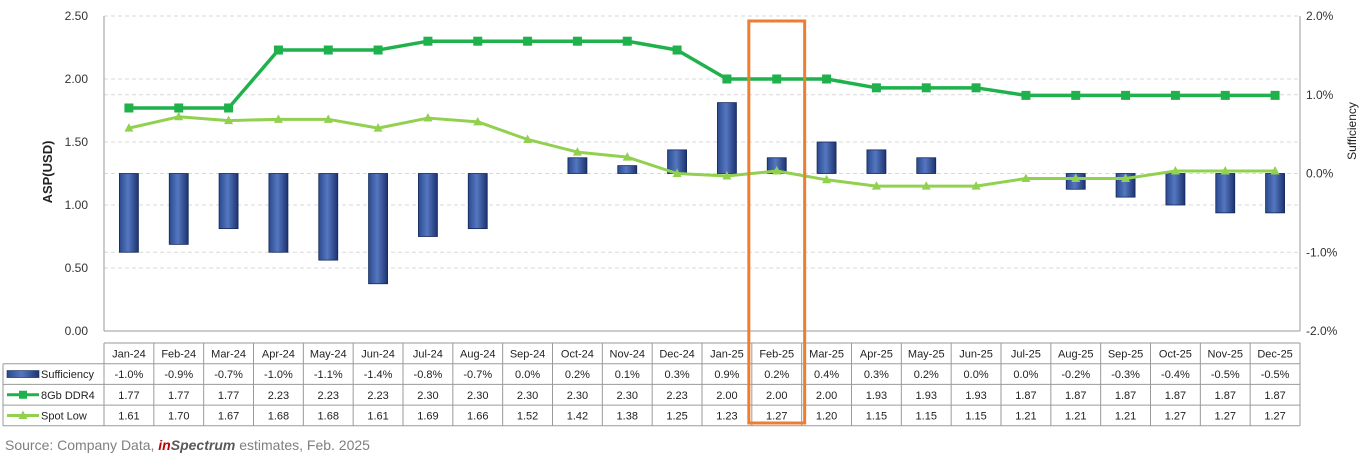 The height and width of the screenshot is (458, 1365). What do you see at coordinates (627, 375) in the screenshot?
I see `data-label: 0.1%` at bounding box center [627, 375].